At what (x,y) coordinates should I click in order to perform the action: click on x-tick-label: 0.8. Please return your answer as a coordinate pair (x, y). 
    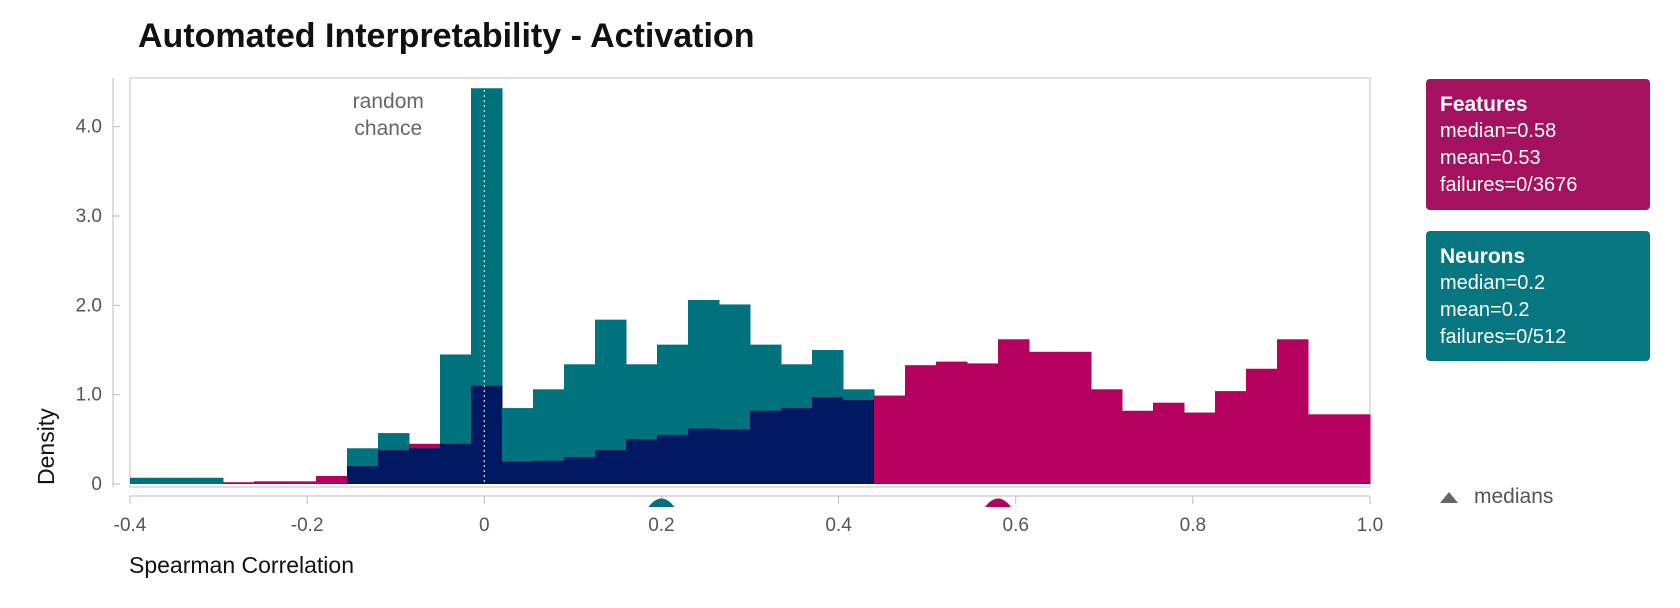
    Looking at the image, I should click on (1193, 525).